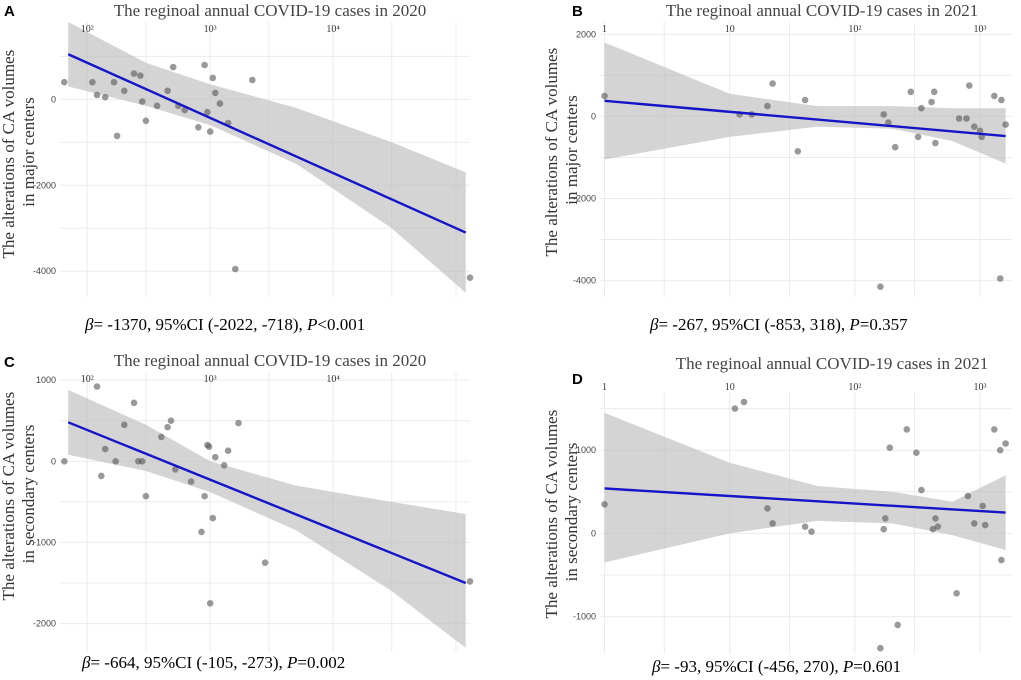 Image resolution: width=1021 pixels, height=680 pixels. I want to click on y-tick-label: -4000, so click(584, 281).